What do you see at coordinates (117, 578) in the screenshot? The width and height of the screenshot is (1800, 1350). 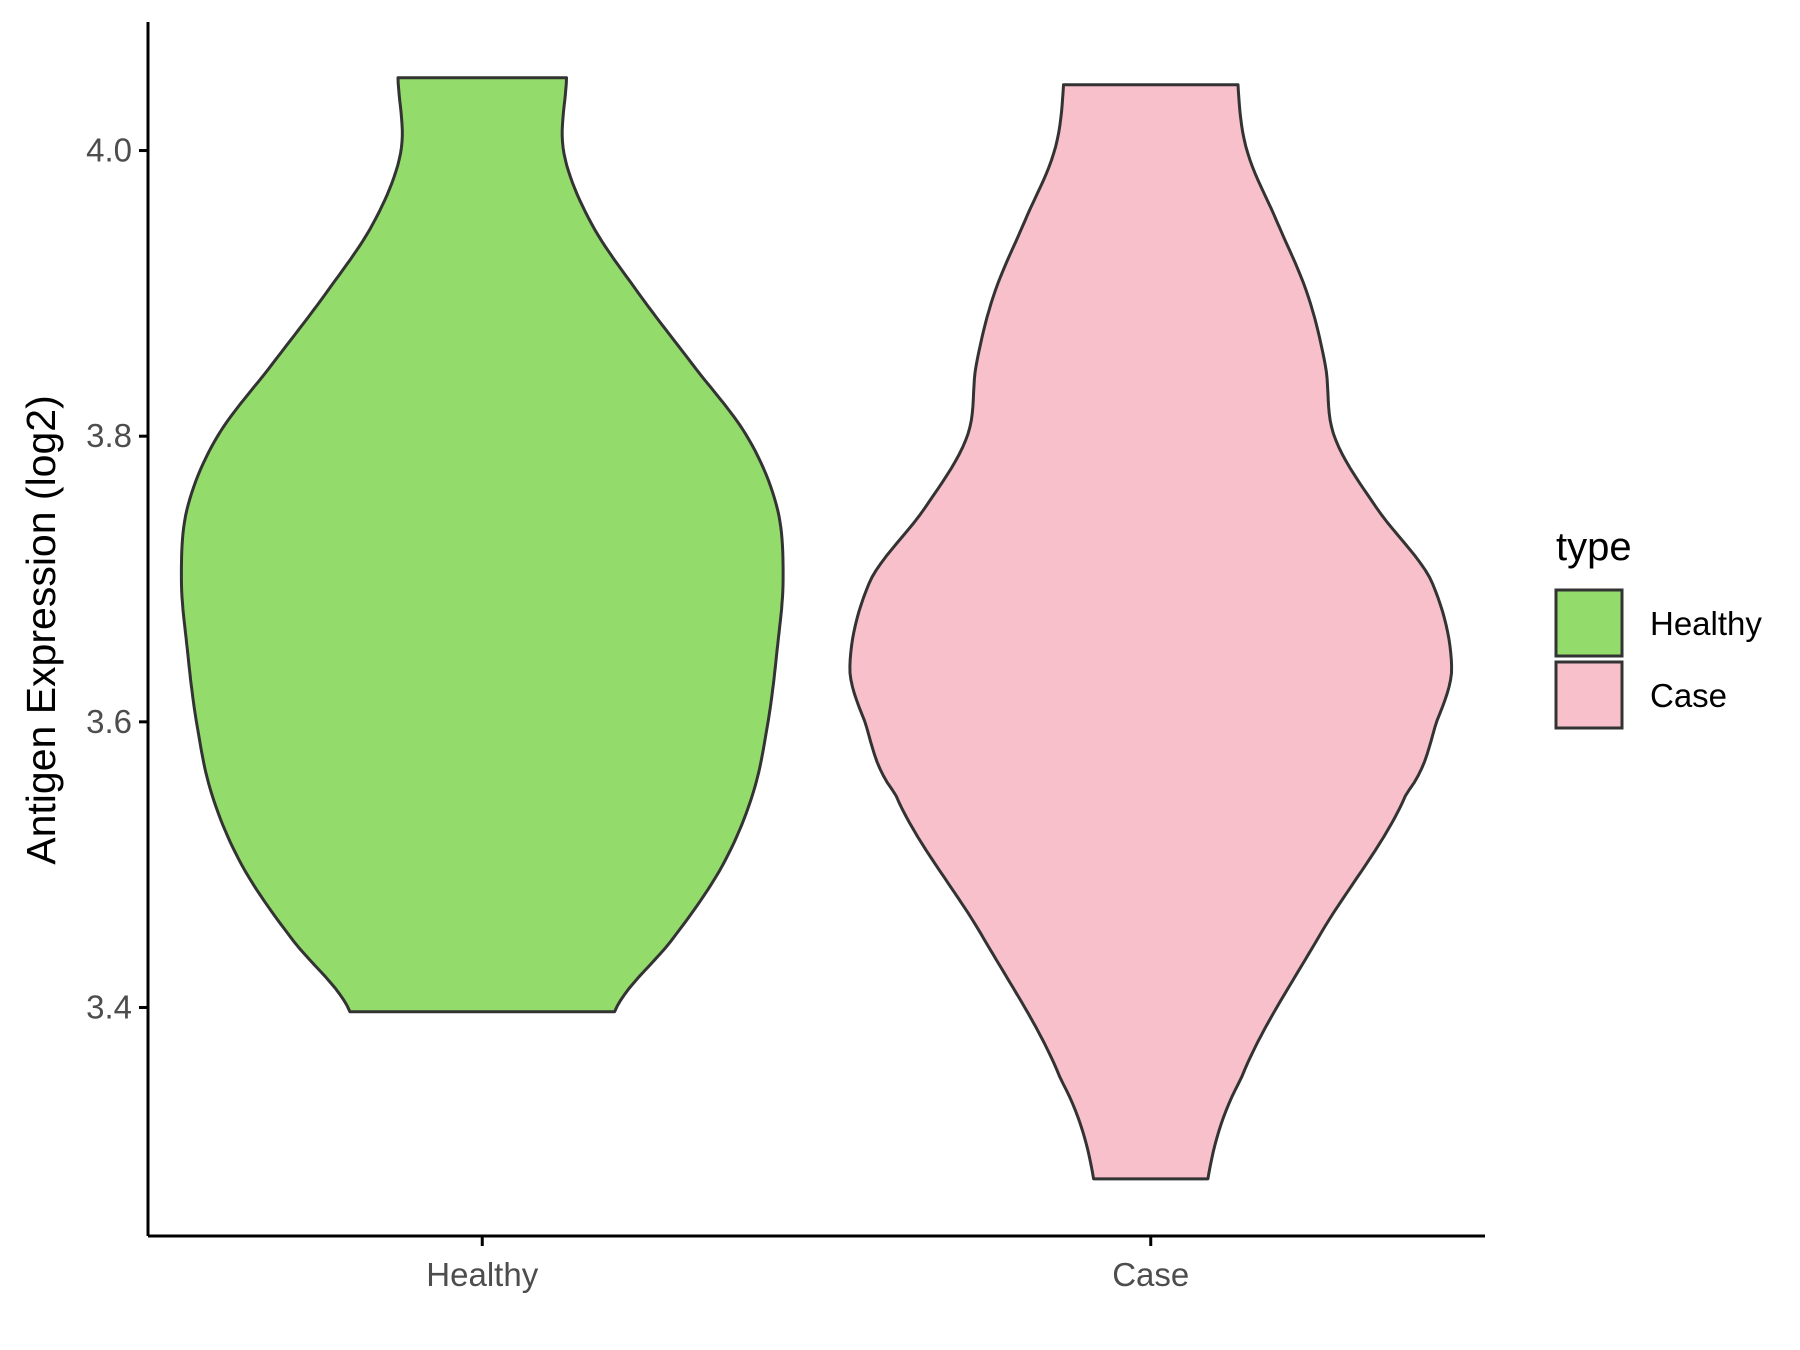 I see `y-ticks: 3.4 3.6 3.8 4.0` at bounding box center [117, 578].